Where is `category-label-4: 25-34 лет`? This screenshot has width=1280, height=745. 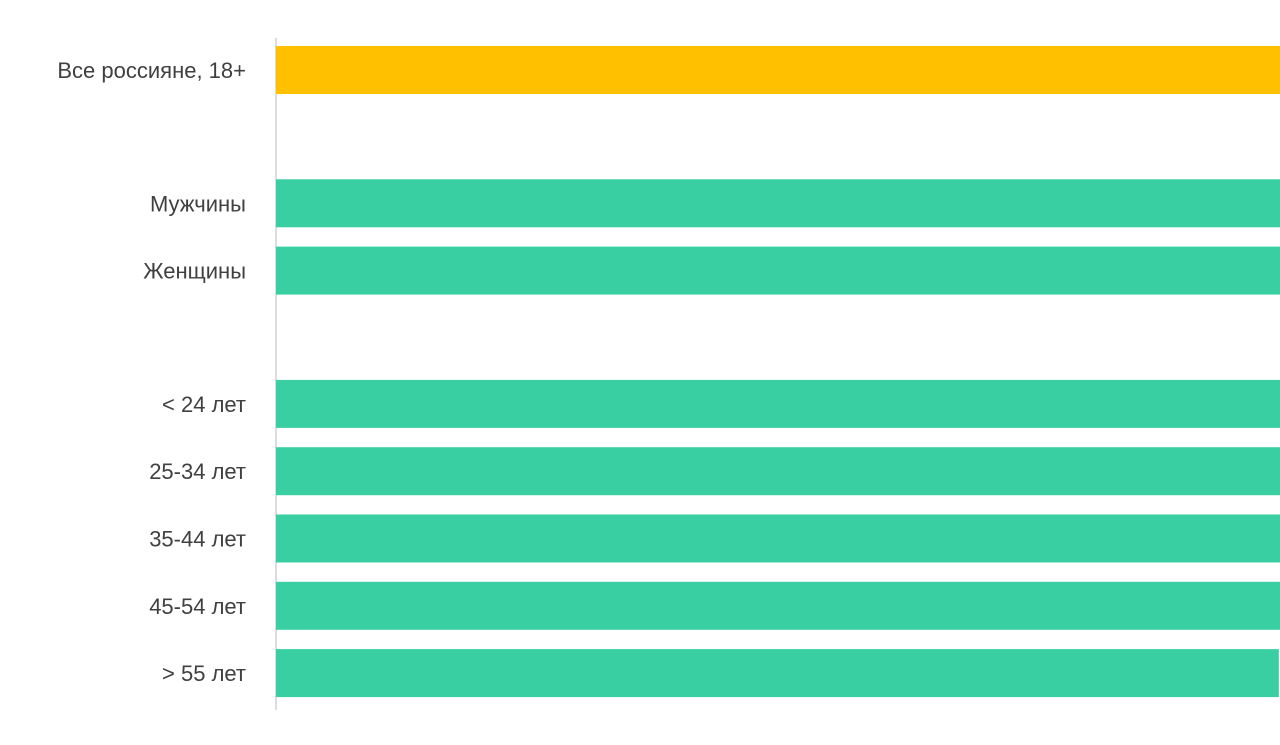 category-label-4: 25-34 лет is located at coordinates (197, 471).